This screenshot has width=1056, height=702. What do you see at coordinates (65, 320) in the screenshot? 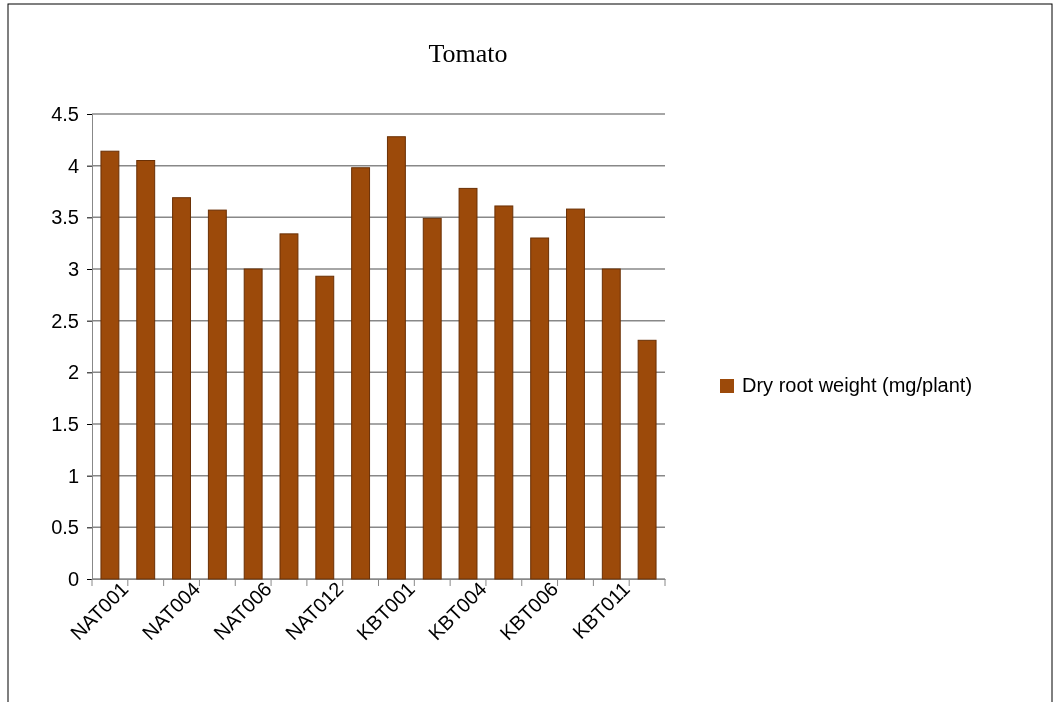
I see `y-tick-label: 2.5` at bounding box center [65, 320].